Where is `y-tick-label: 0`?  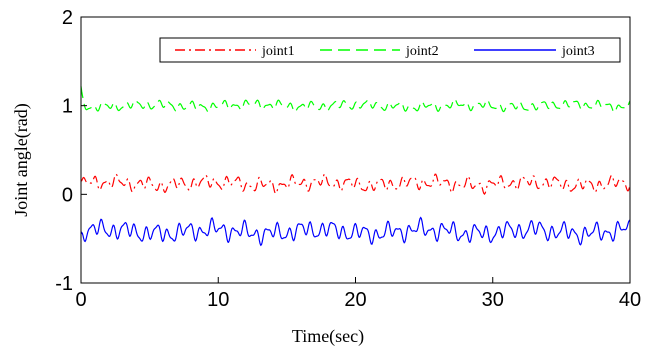
y-tick-label: 0 is located at coordinates (67, 195).